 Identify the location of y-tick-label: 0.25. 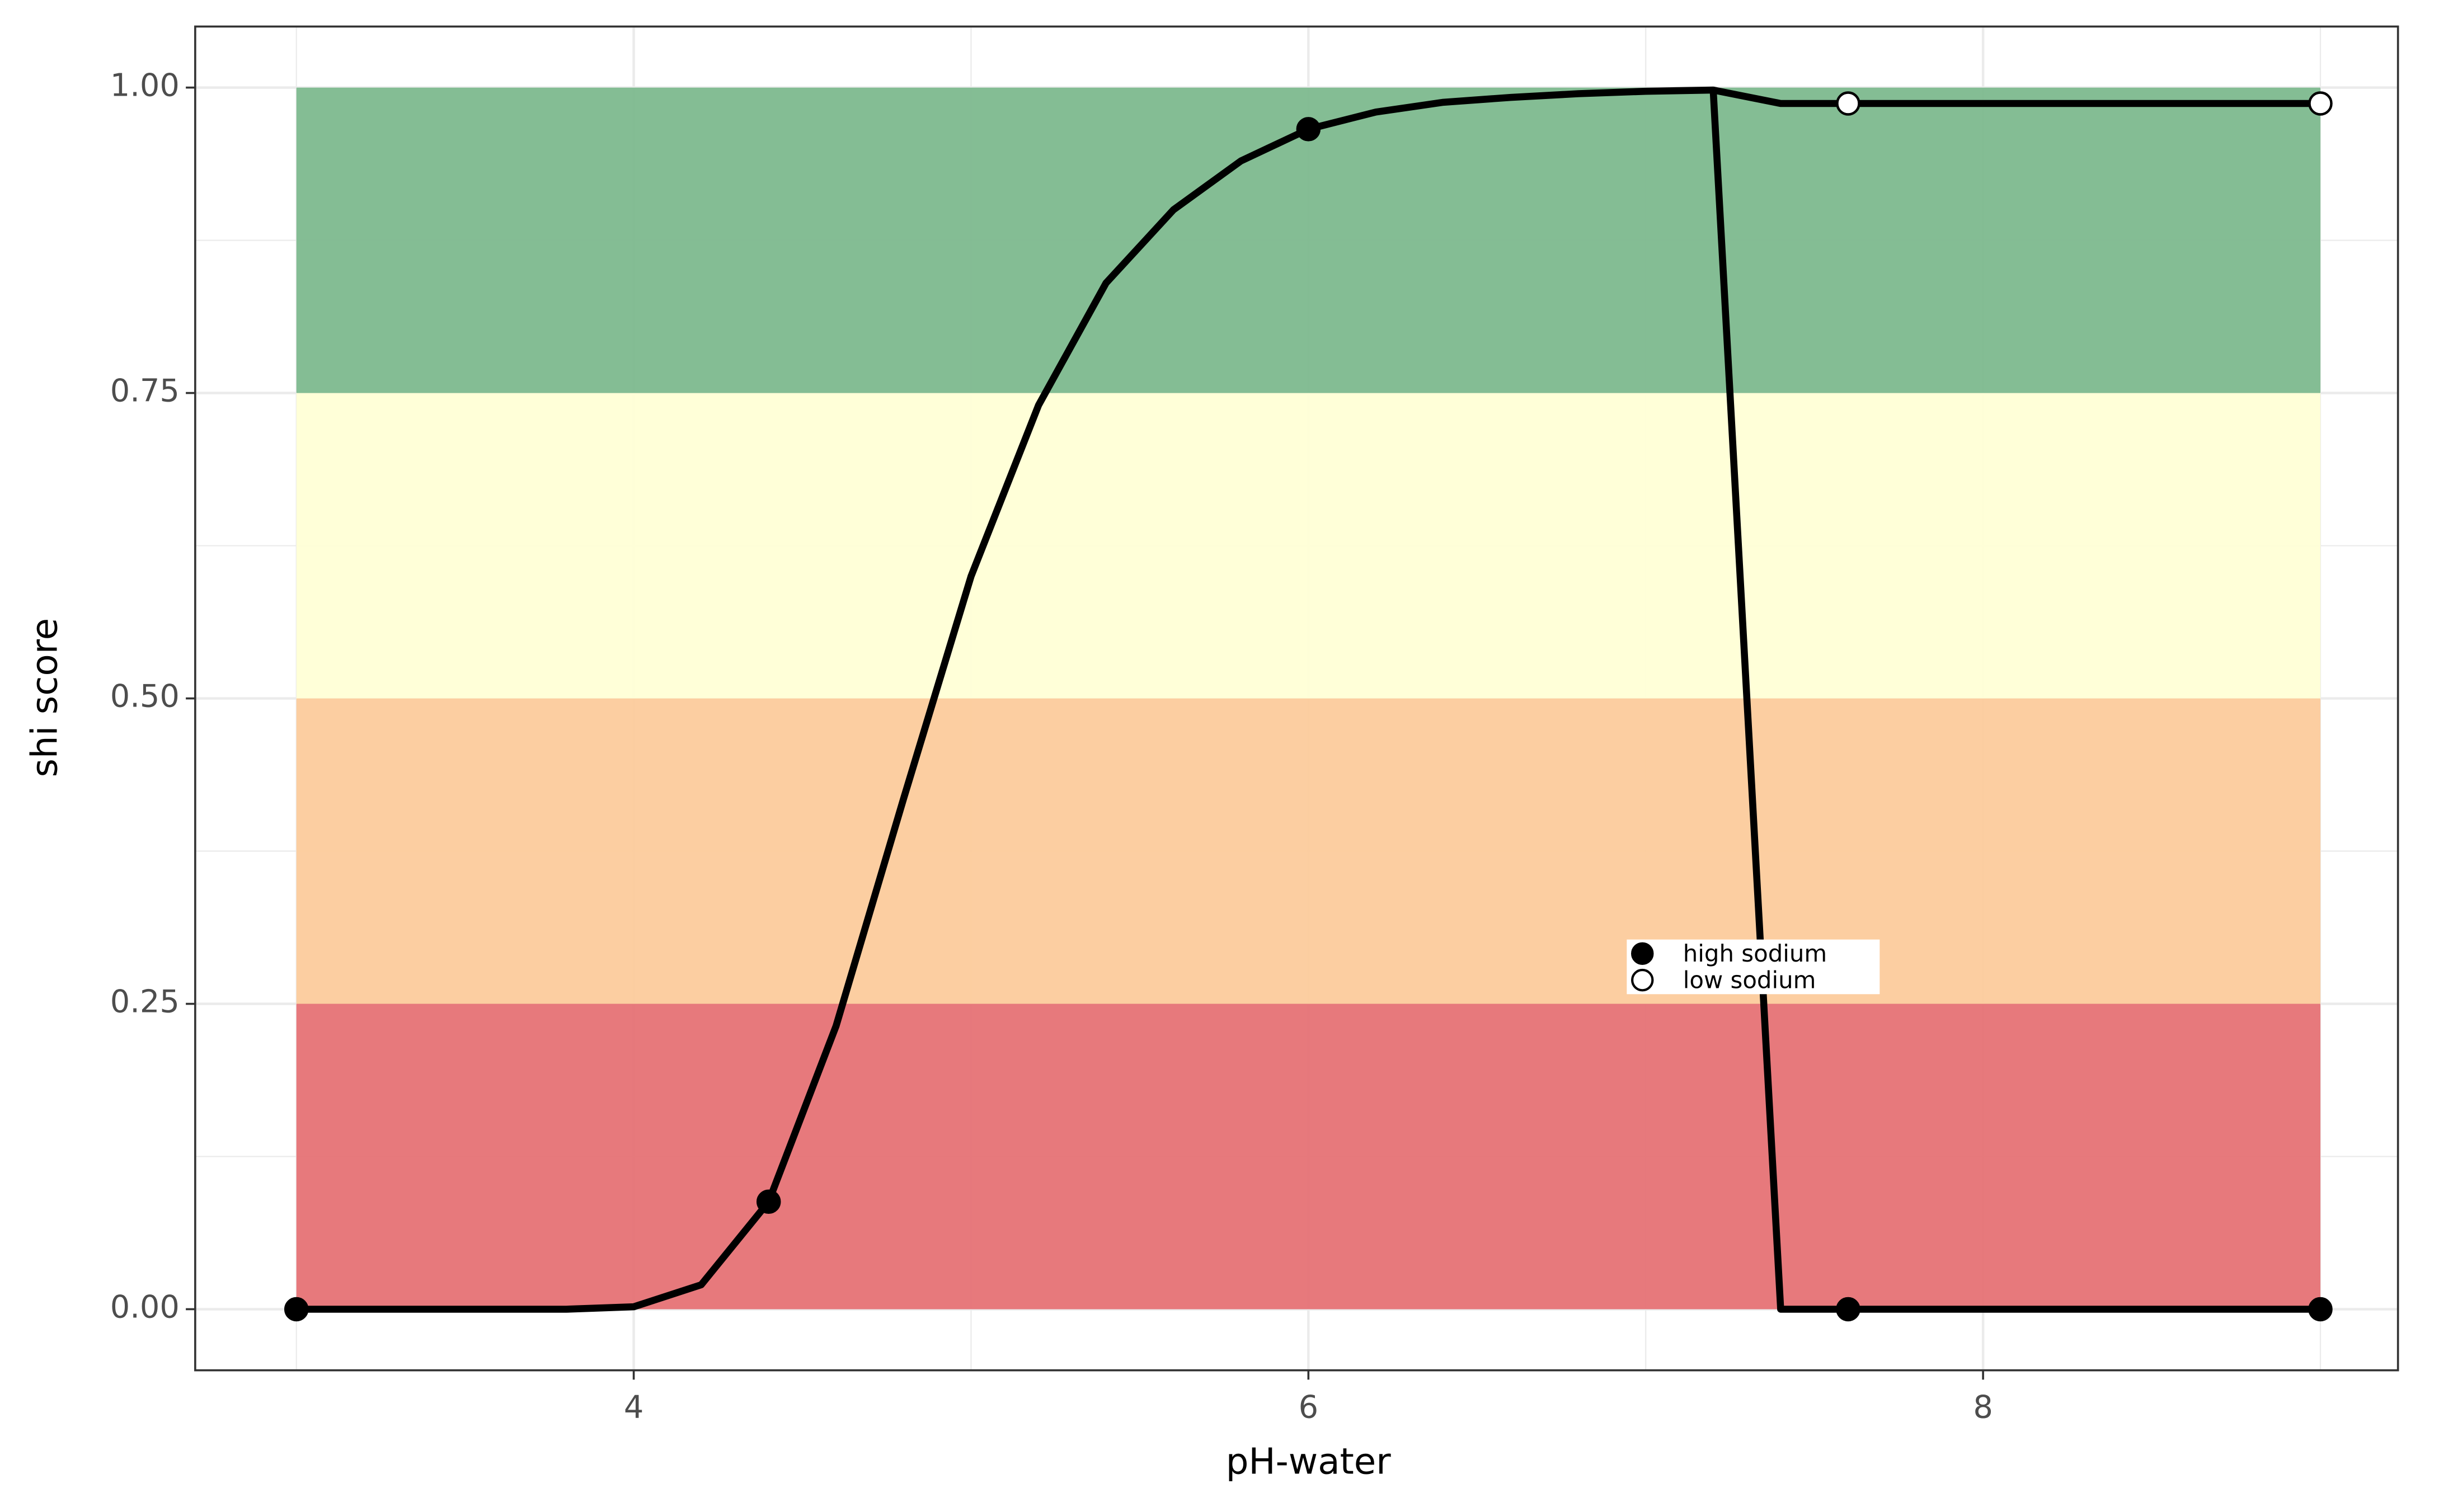
(145, 1002).